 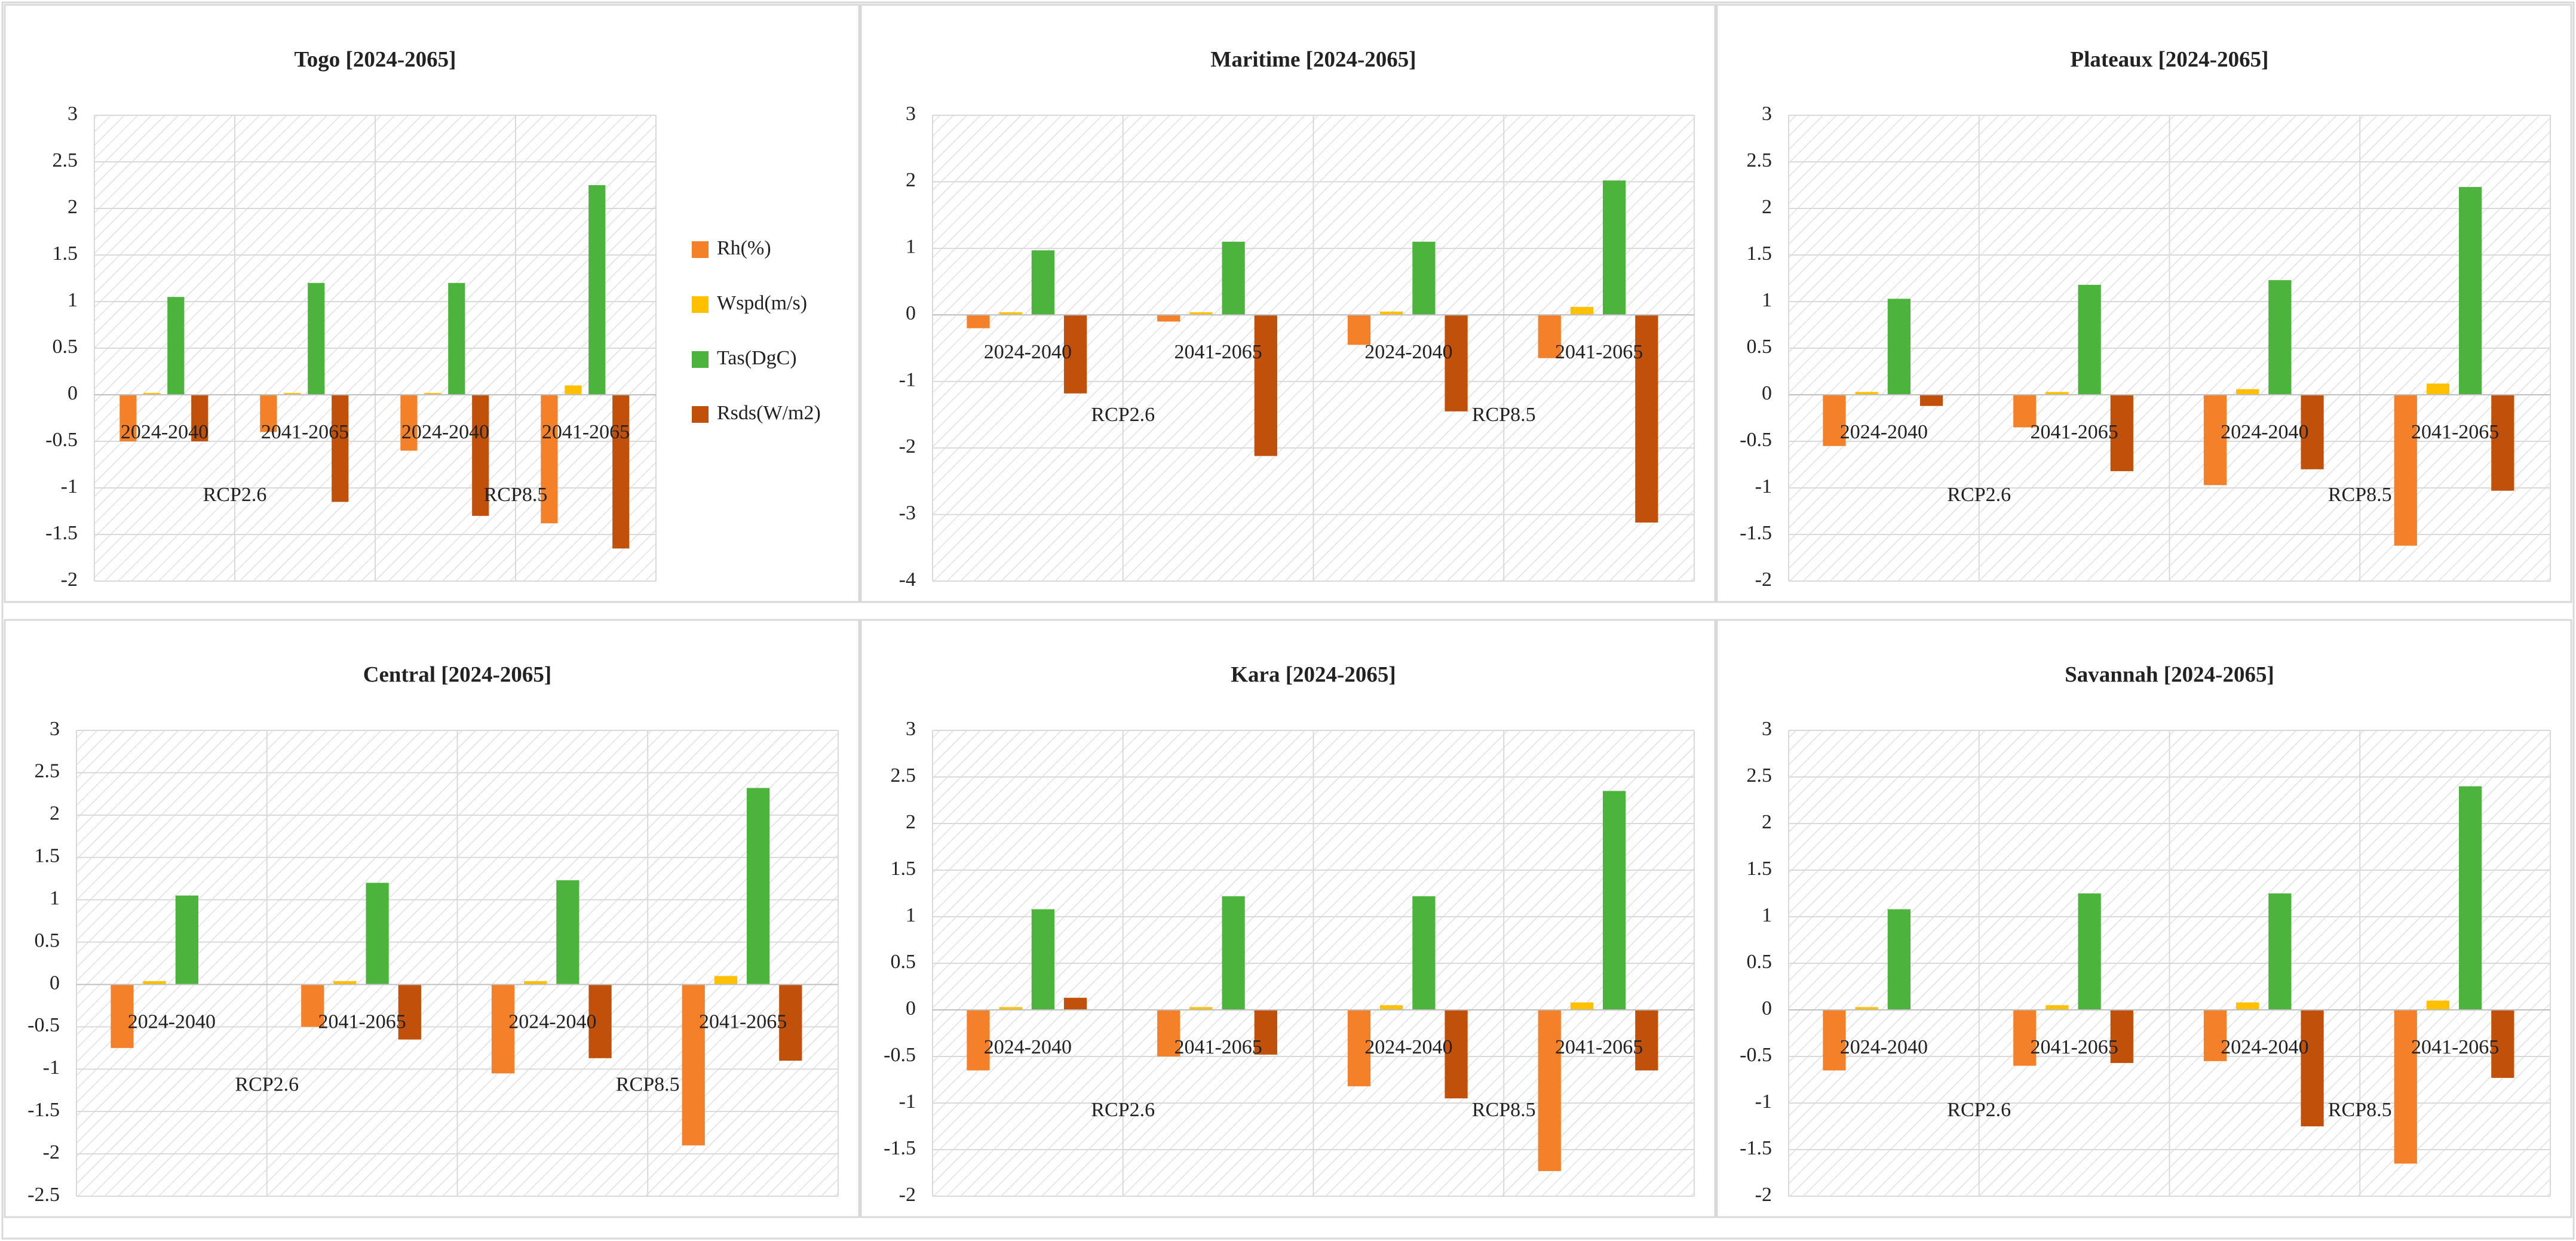 I want to click on chart-title: Togo [2024-2065], so click(x=375, y=59).